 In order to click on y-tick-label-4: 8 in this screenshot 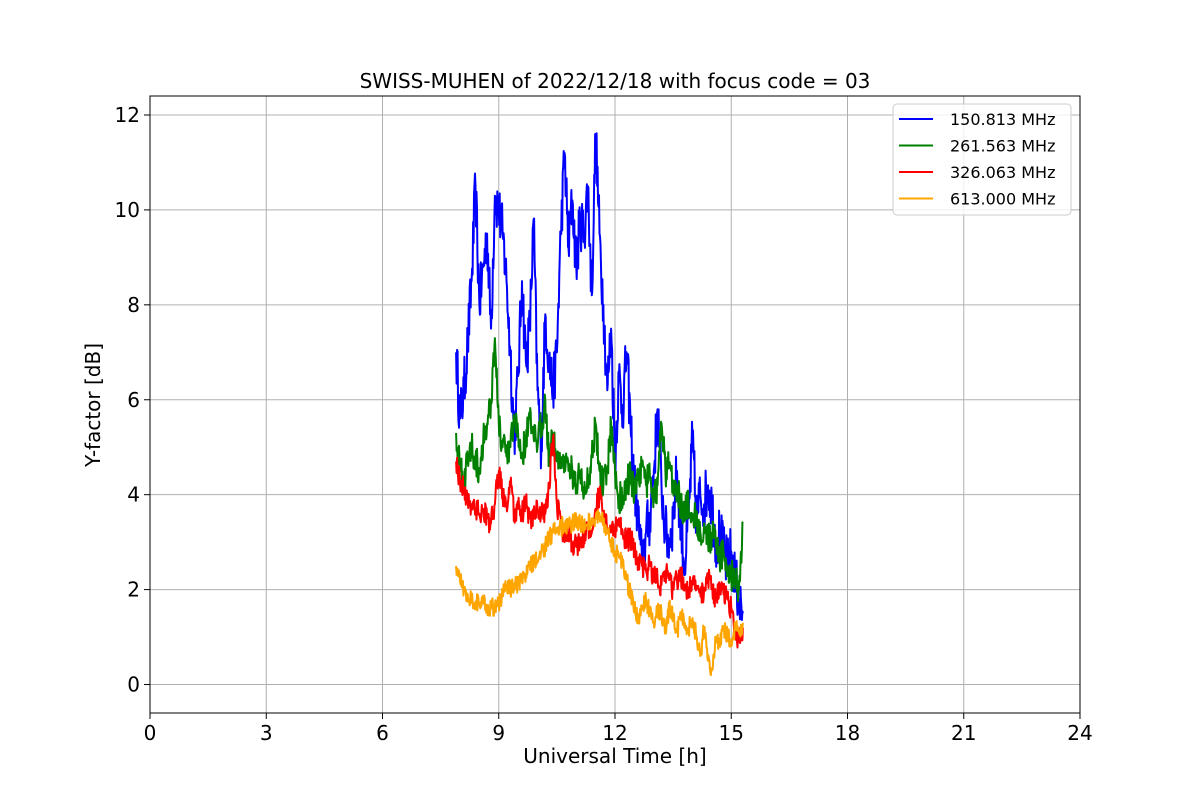, I will do `click(133, 305)`.